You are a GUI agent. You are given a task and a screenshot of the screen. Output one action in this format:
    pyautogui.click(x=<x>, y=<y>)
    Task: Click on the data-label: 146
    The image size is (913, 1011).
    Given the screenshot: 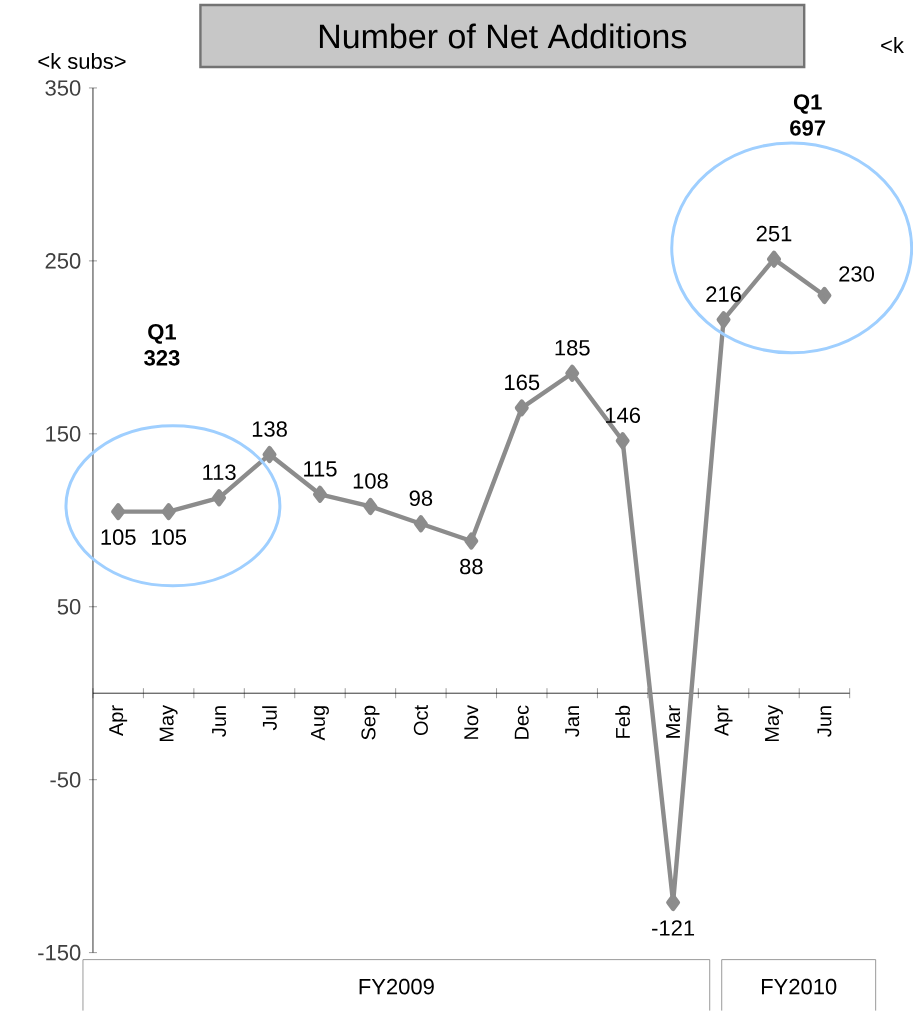 What is the action you would take?
    pyautogui.click(x=622, y=415)
    